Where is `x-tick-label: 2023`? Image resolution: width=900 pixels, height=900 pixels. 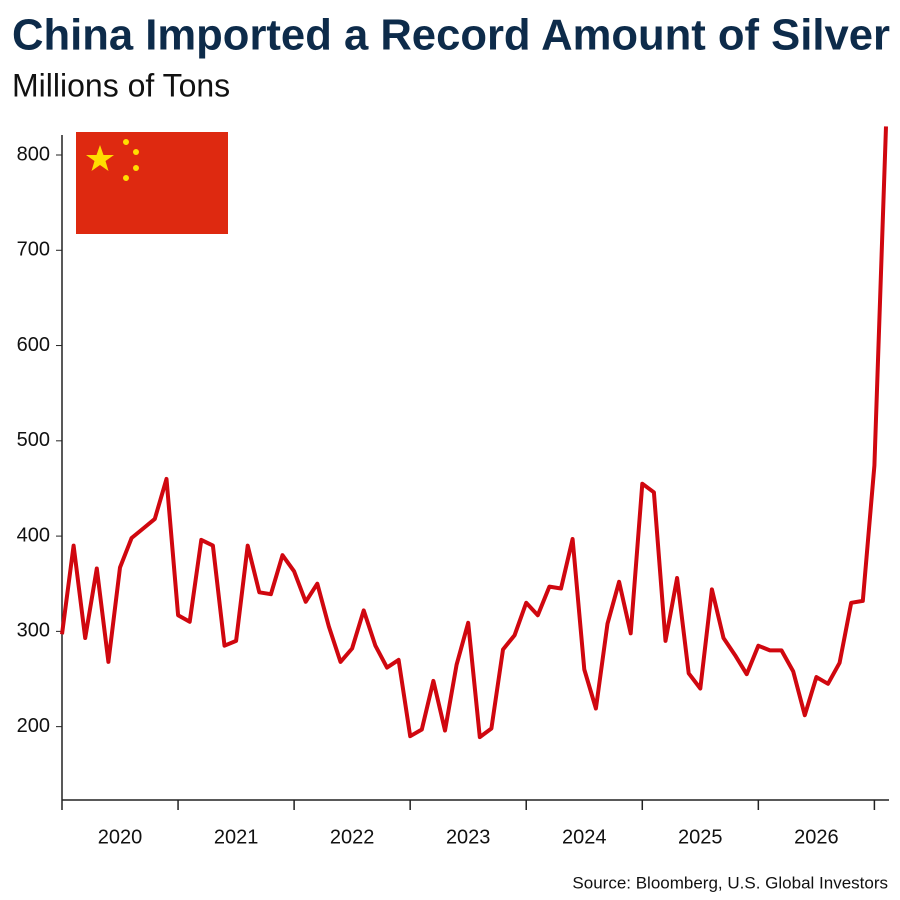 x-tick-label: 2023 is located at coordinates (468, 837).